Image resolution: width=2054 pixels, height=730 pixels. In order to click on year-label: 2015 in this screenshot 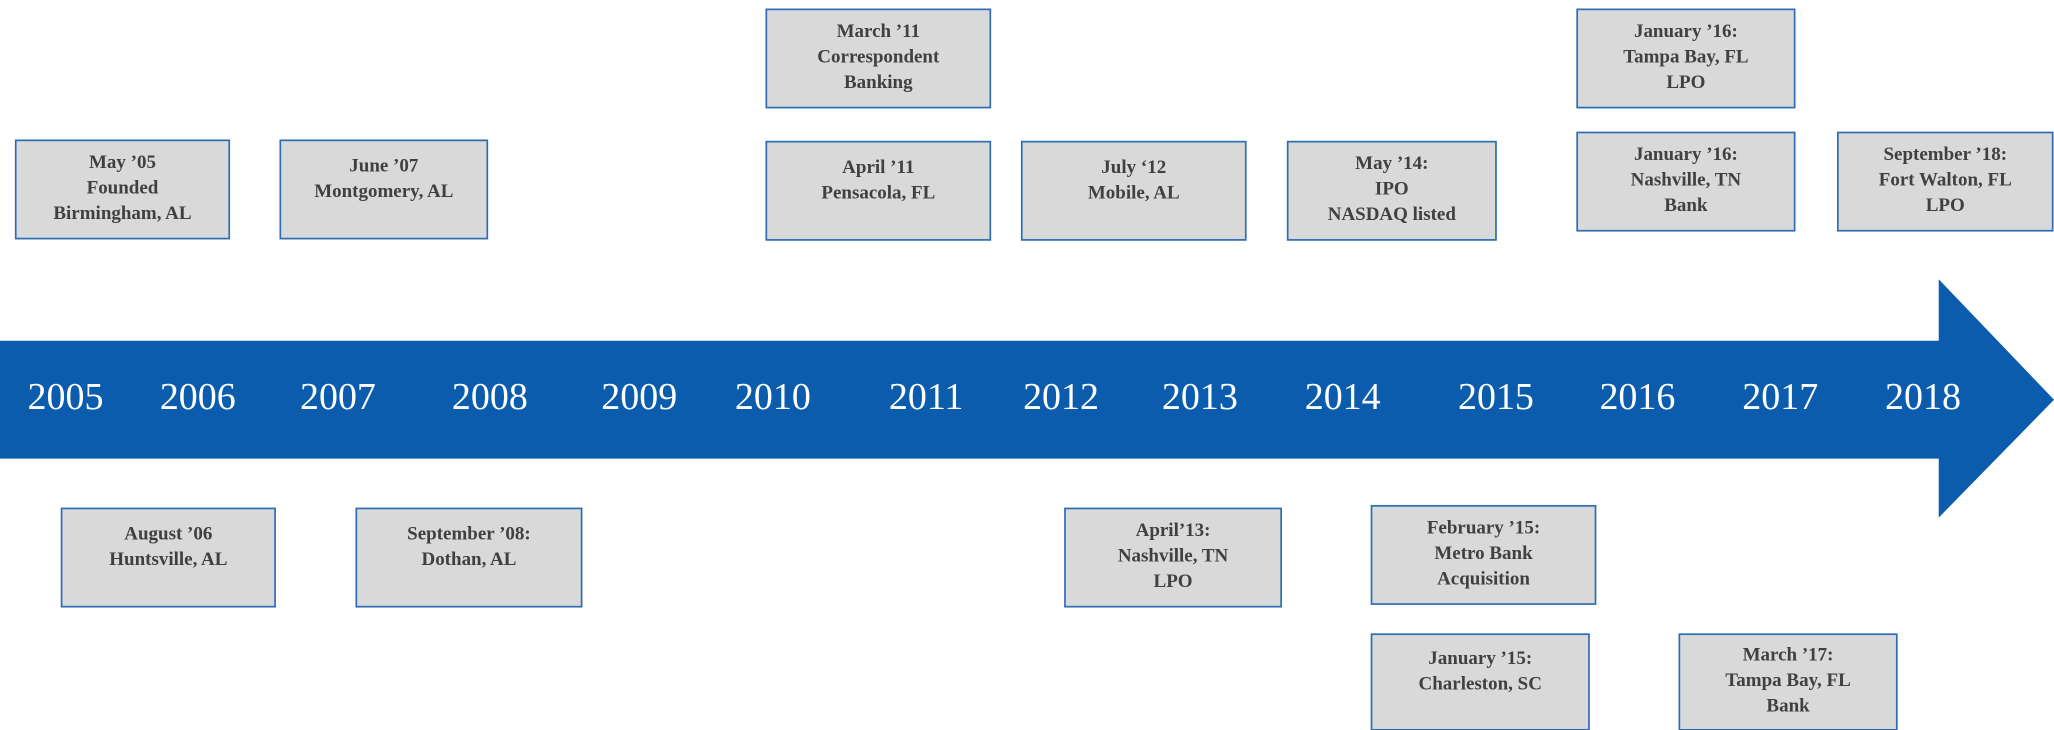, I will do `click(1496, 397)`.